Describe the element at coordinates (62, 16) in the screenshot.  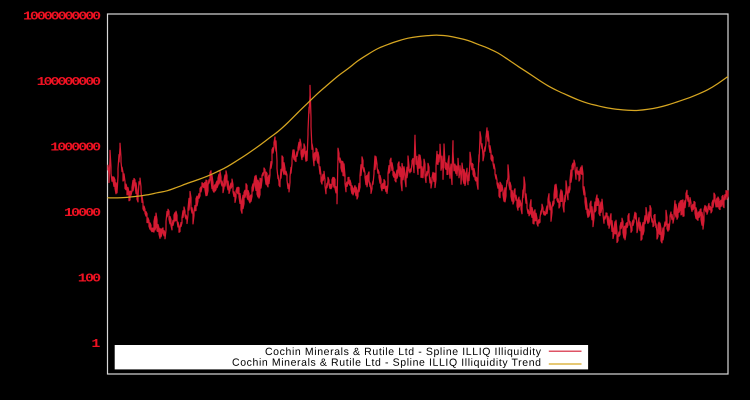
I see `svg-text: 10000000000` at that location.